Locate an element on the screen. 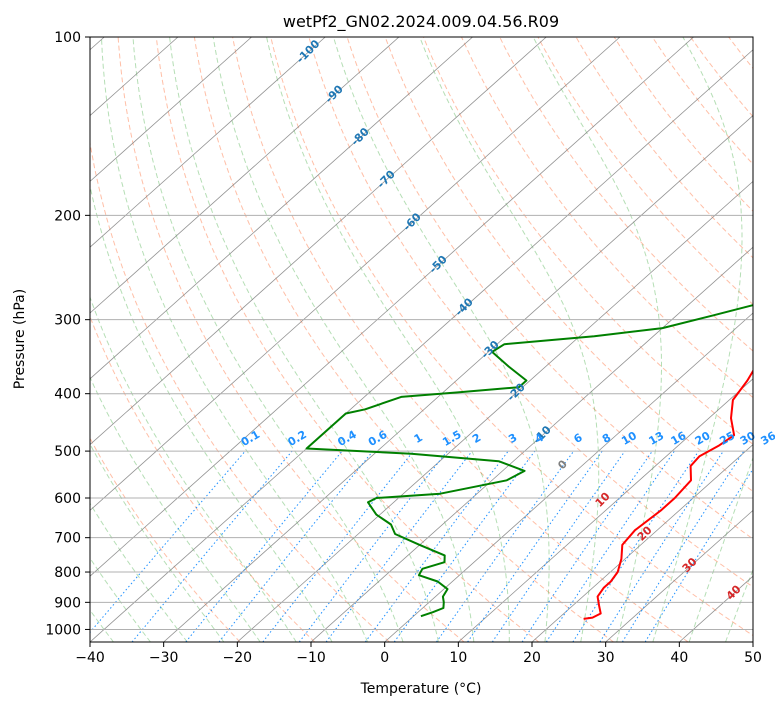 The height and width of the screenshot is (708, 775). y-tick-label: 1000 is located at coordinates (63, 630).